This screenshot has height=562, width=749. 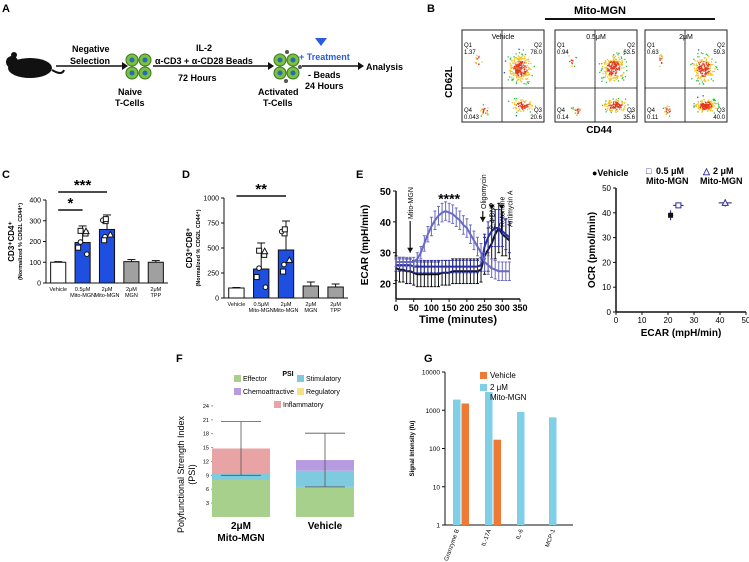 I want to click on y-tick-label: 30, so click(x=606, y=238).